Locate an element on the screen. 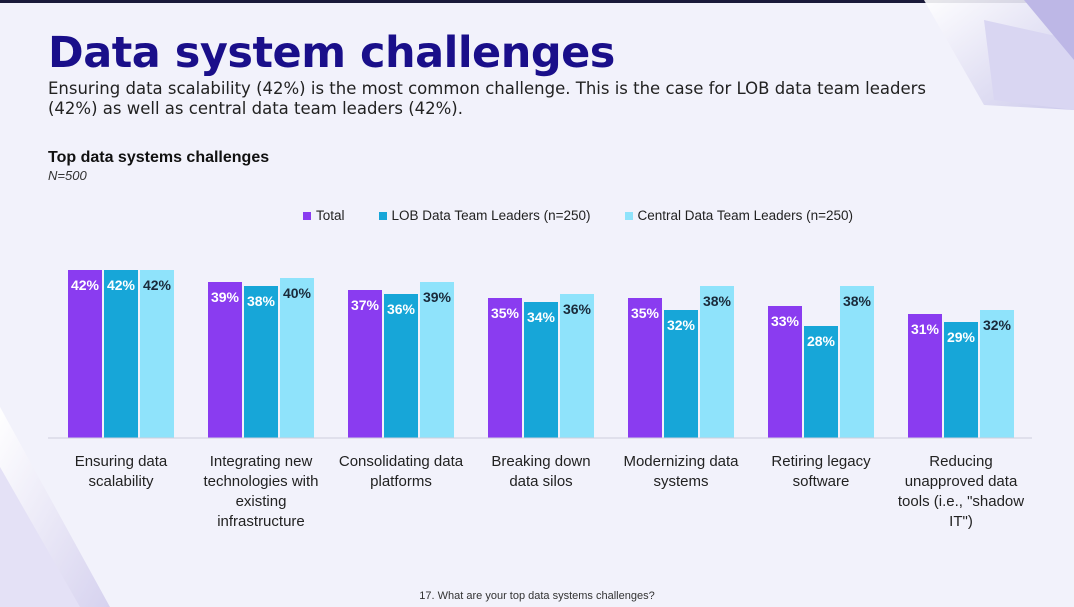 This screenshot has height=607, width=1074. legend-item-central: Central Data Team Leaders (n=250) is located at coordinates (739, 215).